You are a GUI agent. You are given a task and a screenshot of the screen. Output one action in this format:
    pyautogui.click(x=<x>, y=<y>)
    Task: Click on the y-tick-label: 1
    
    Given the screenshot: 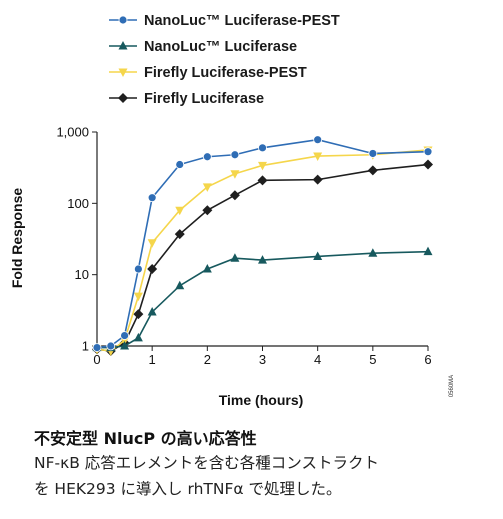 What is the action you would take?
    pyautogui.click(x=85, y=346)
    